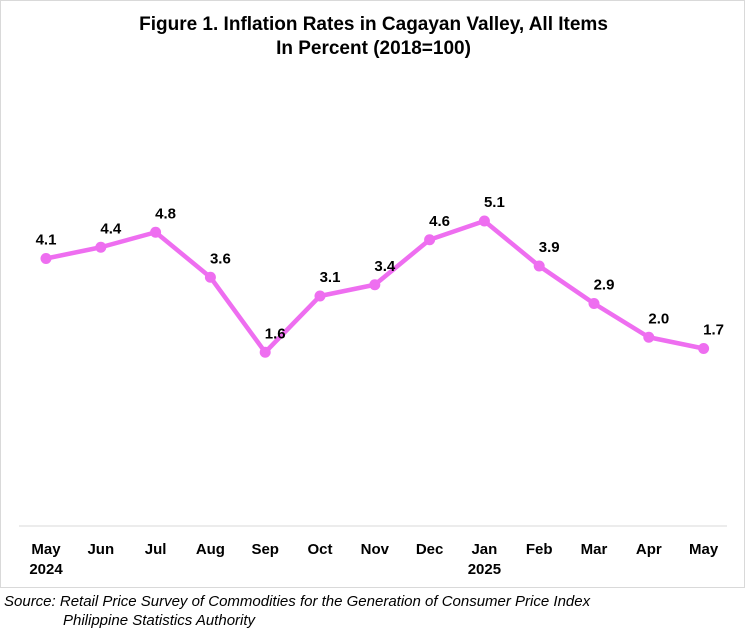 The height and width of the screenshot is (632, 747). Describe the element at coordinates (539, 549) in the screenshot. I see `x-tick-label: Feb` at that location.